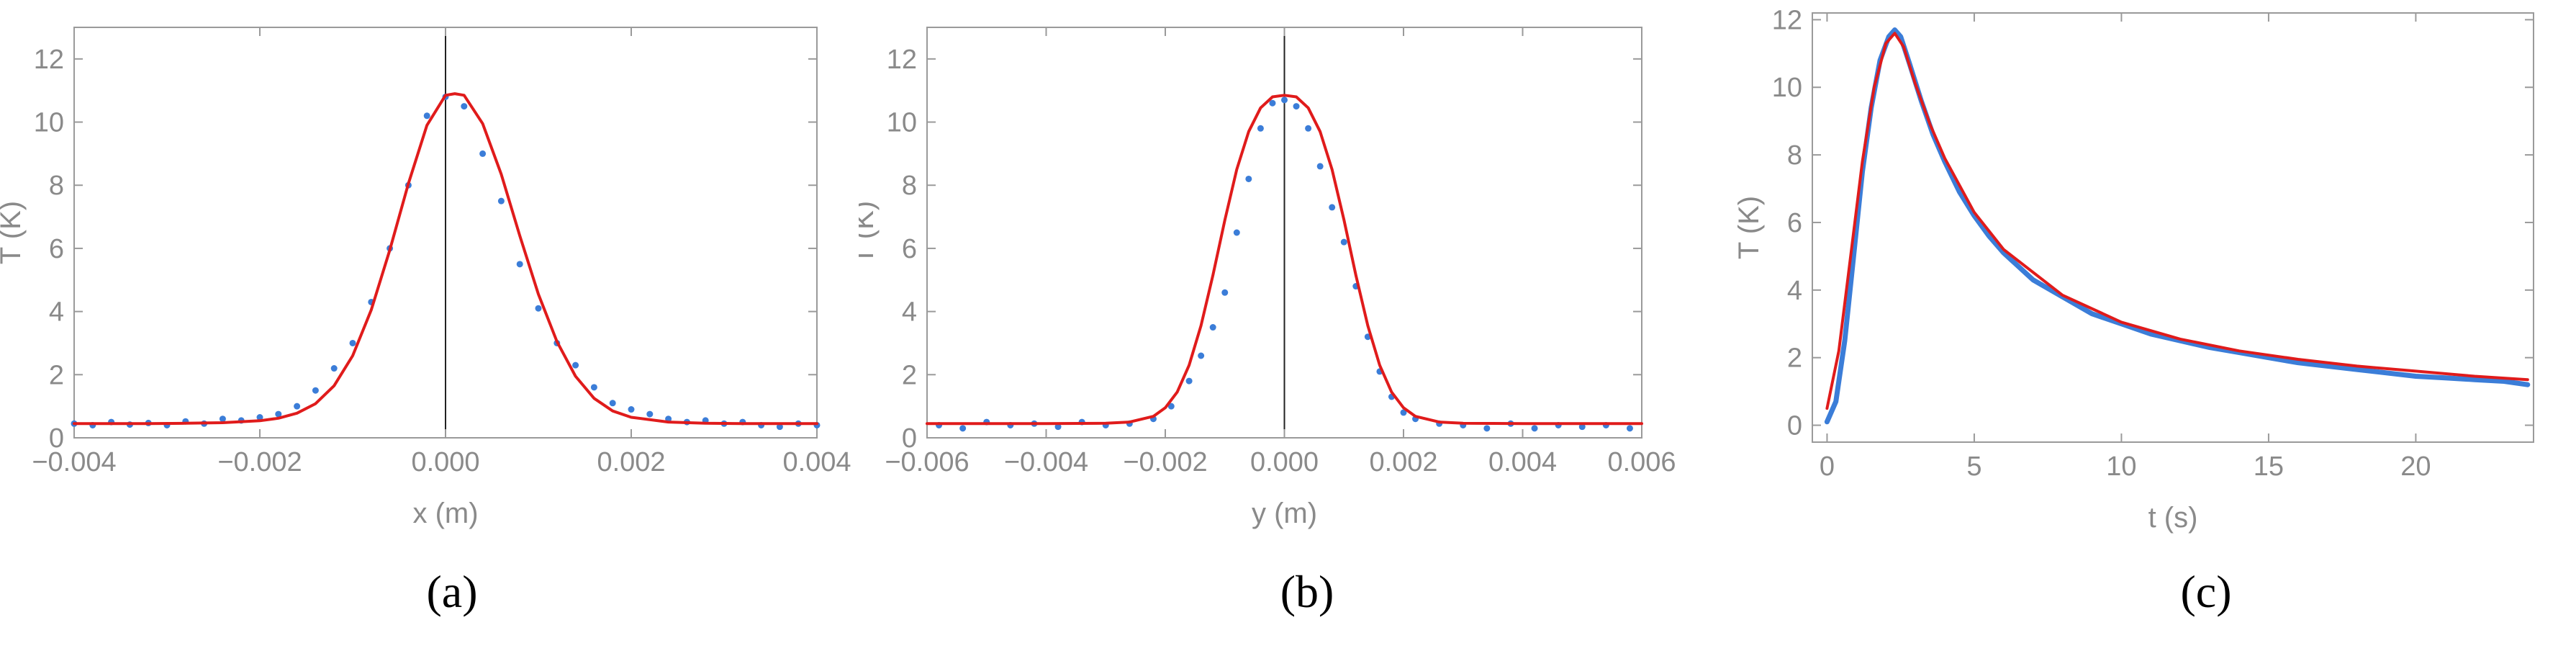 Image resolution: width=2576 pixels, height=656 pixels. I want to click on chart-a-y-tick-label: 10, so click(49, 123).